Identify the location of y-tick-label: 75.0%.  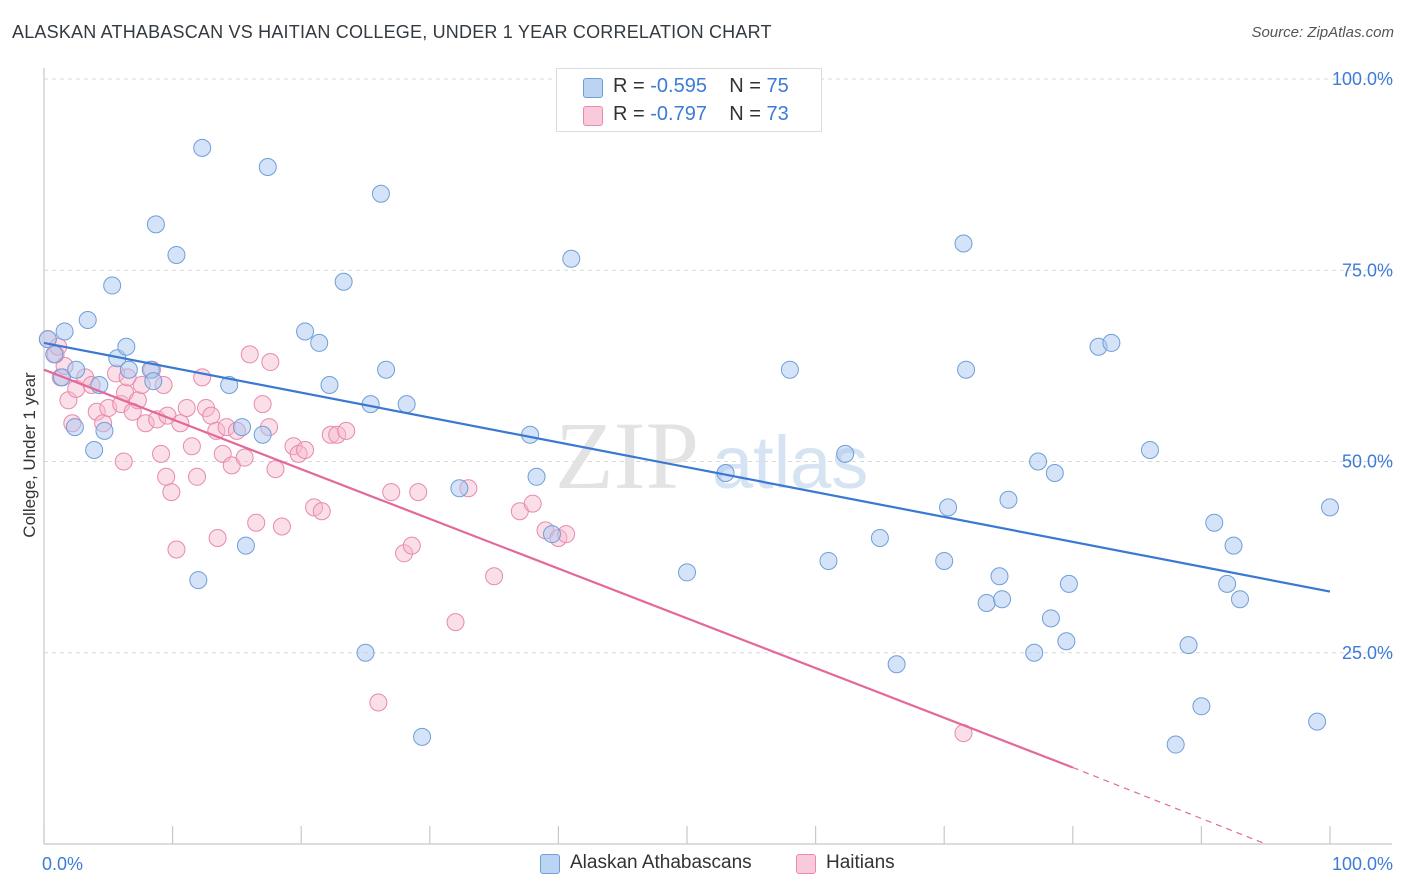
(1367, 270).